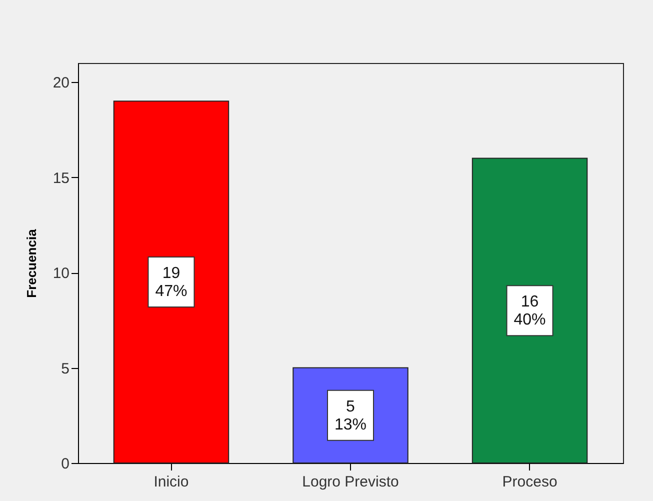 Image resolution: width=653 pixels, height=501 pixels. I want to click on y-tick-label: 15, so click(61, 178).